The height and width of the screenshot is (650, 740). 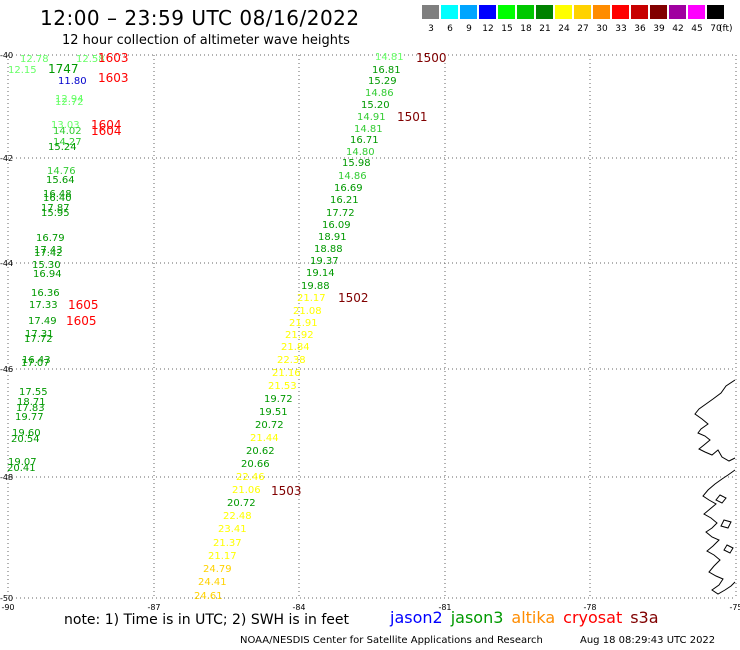 I want to click on wave-height-value: 21.16, so click(x=286, y=373).